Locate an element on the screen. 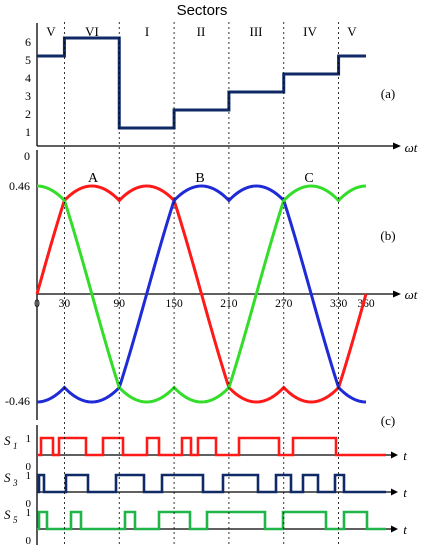 The width and height of the screenshot is (421, 550). phase-label-b: B is located at coordinates (199, 178).